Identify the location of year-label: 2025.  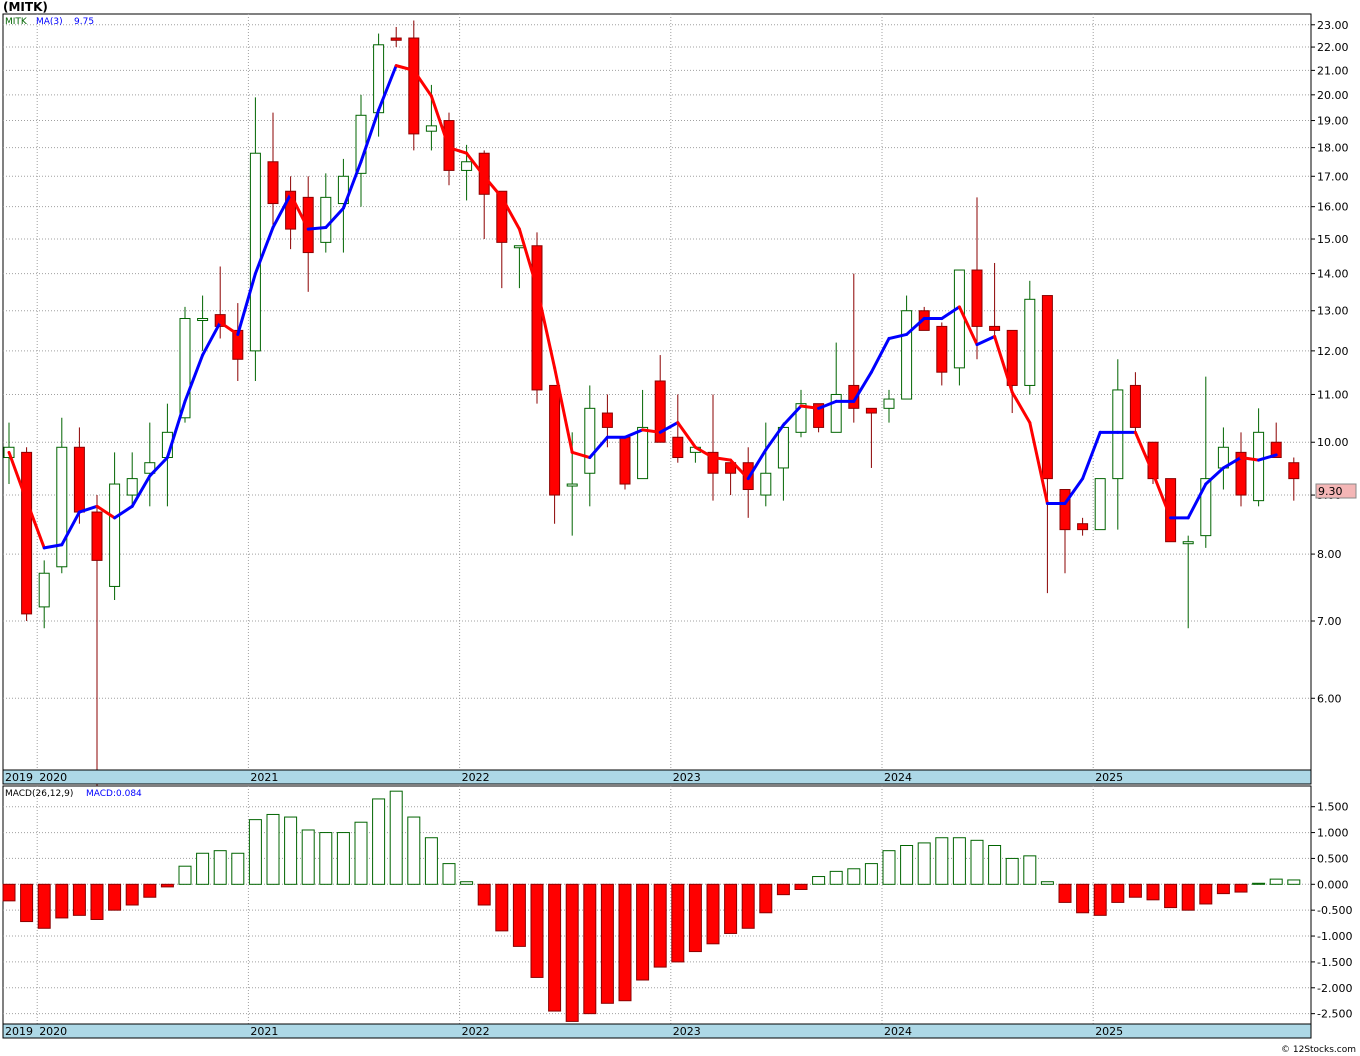
(1109, 1031).